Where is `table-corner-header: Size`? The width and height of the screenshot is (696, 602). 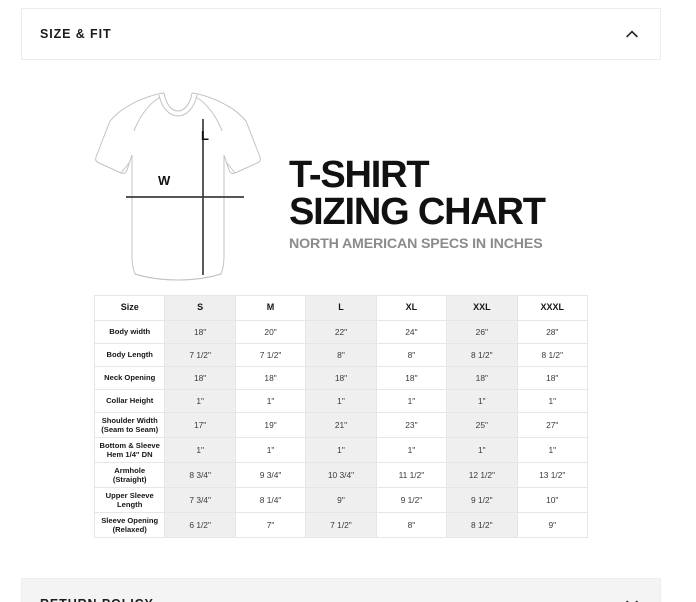 table-corner-header: Size is located at coordinates (129, 308).